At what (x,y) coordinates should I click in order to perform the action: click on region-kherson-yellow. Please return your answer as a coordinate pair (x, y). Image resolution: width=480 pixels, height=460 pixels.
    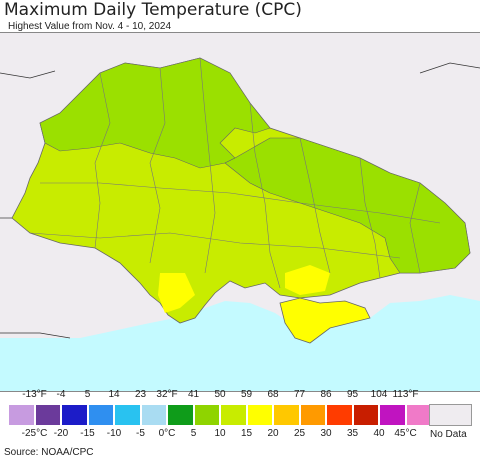
    Looking at the image, I should click on (307, 280).